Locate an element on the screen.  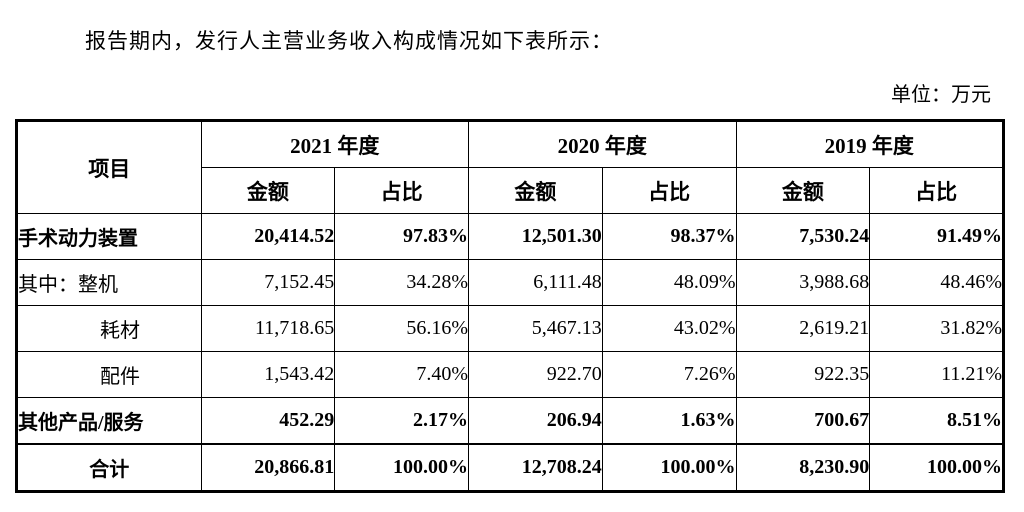
row-value: 452.29 is located at coordinates (268, 421).